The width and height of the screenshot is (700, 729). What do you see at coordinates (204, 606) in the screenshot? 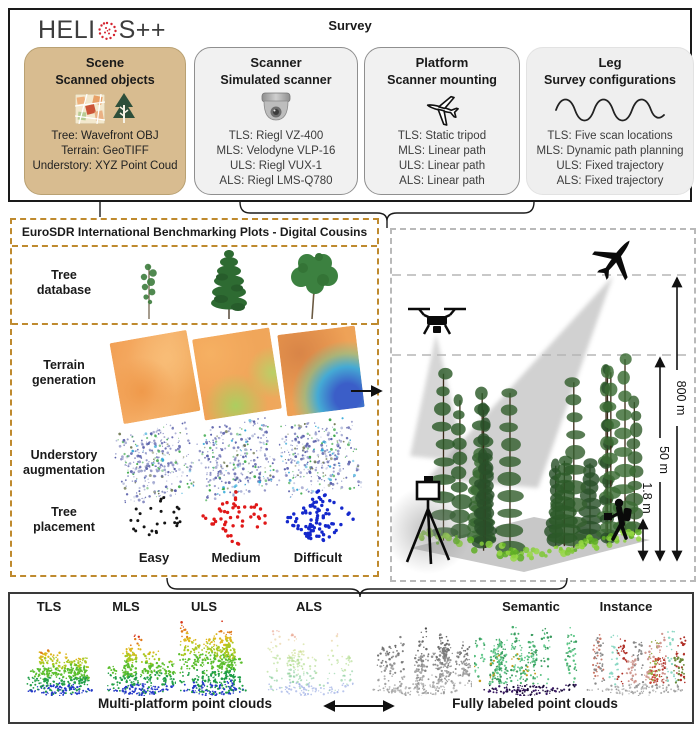
I see `cloud-label-uls: ULS` at bounding box center [204, 606].